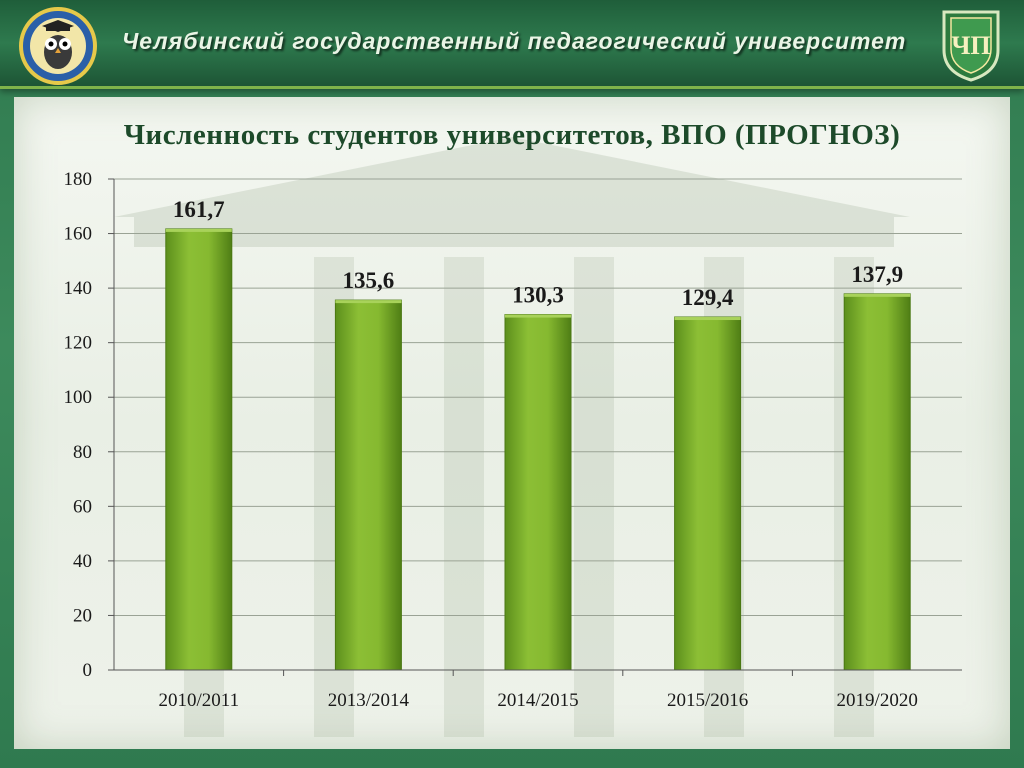  What do you see at coordinates (78, 288) in the screenshot?
I see `y-tick-label: 140` at bounding box center [78, 288].